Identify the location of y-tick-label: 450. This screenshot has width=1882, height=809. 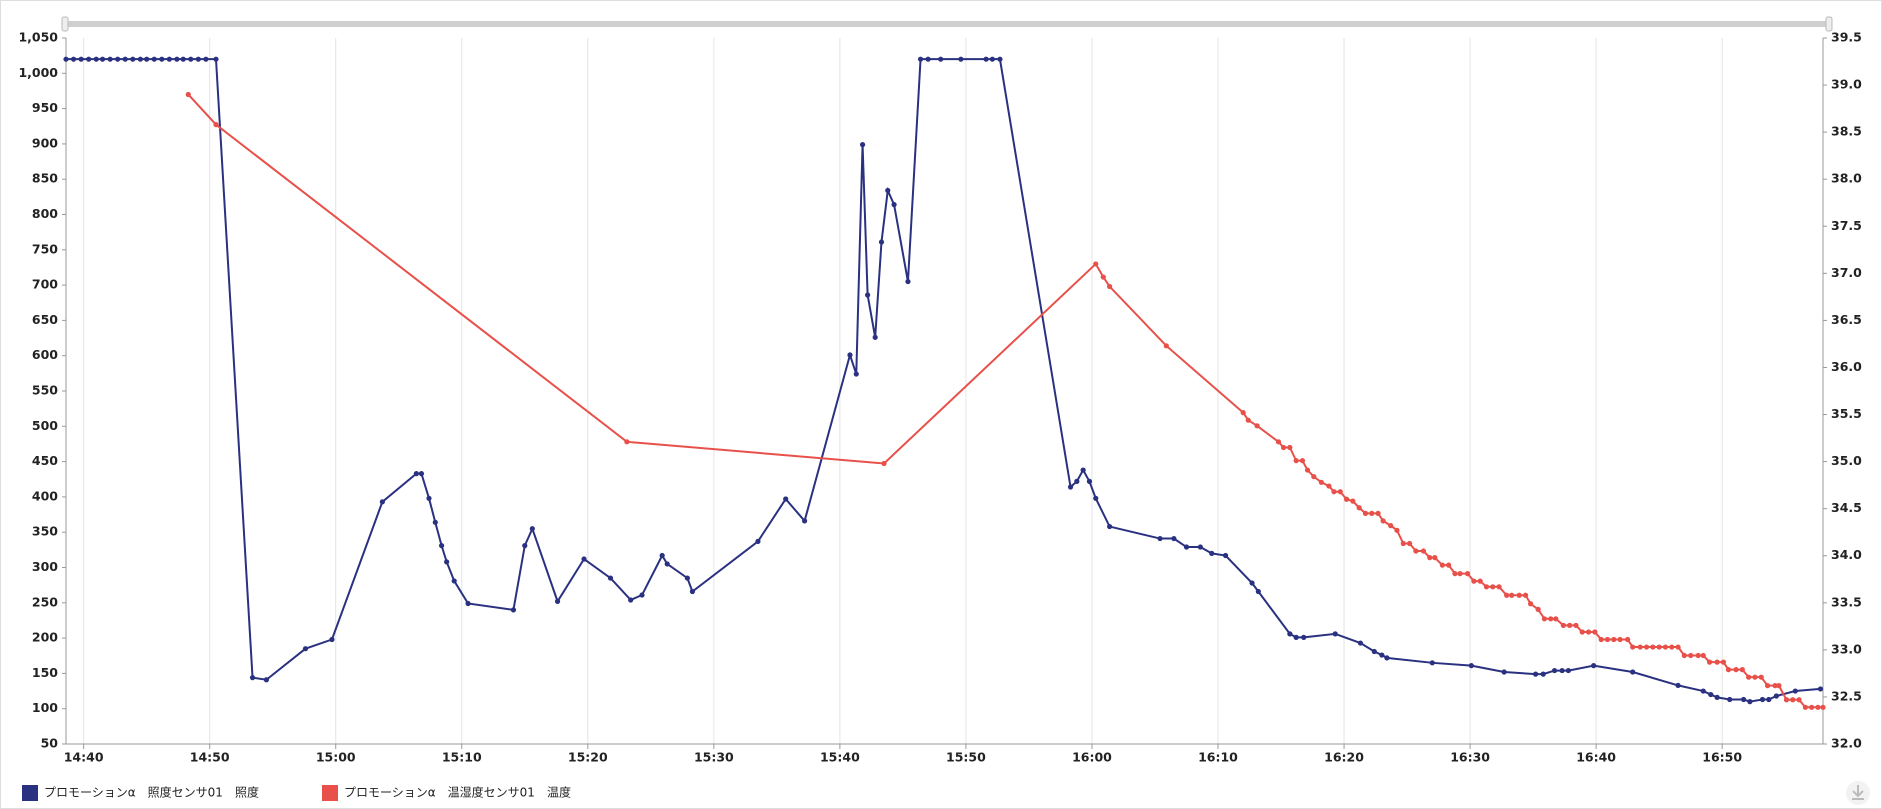
(45, 460).